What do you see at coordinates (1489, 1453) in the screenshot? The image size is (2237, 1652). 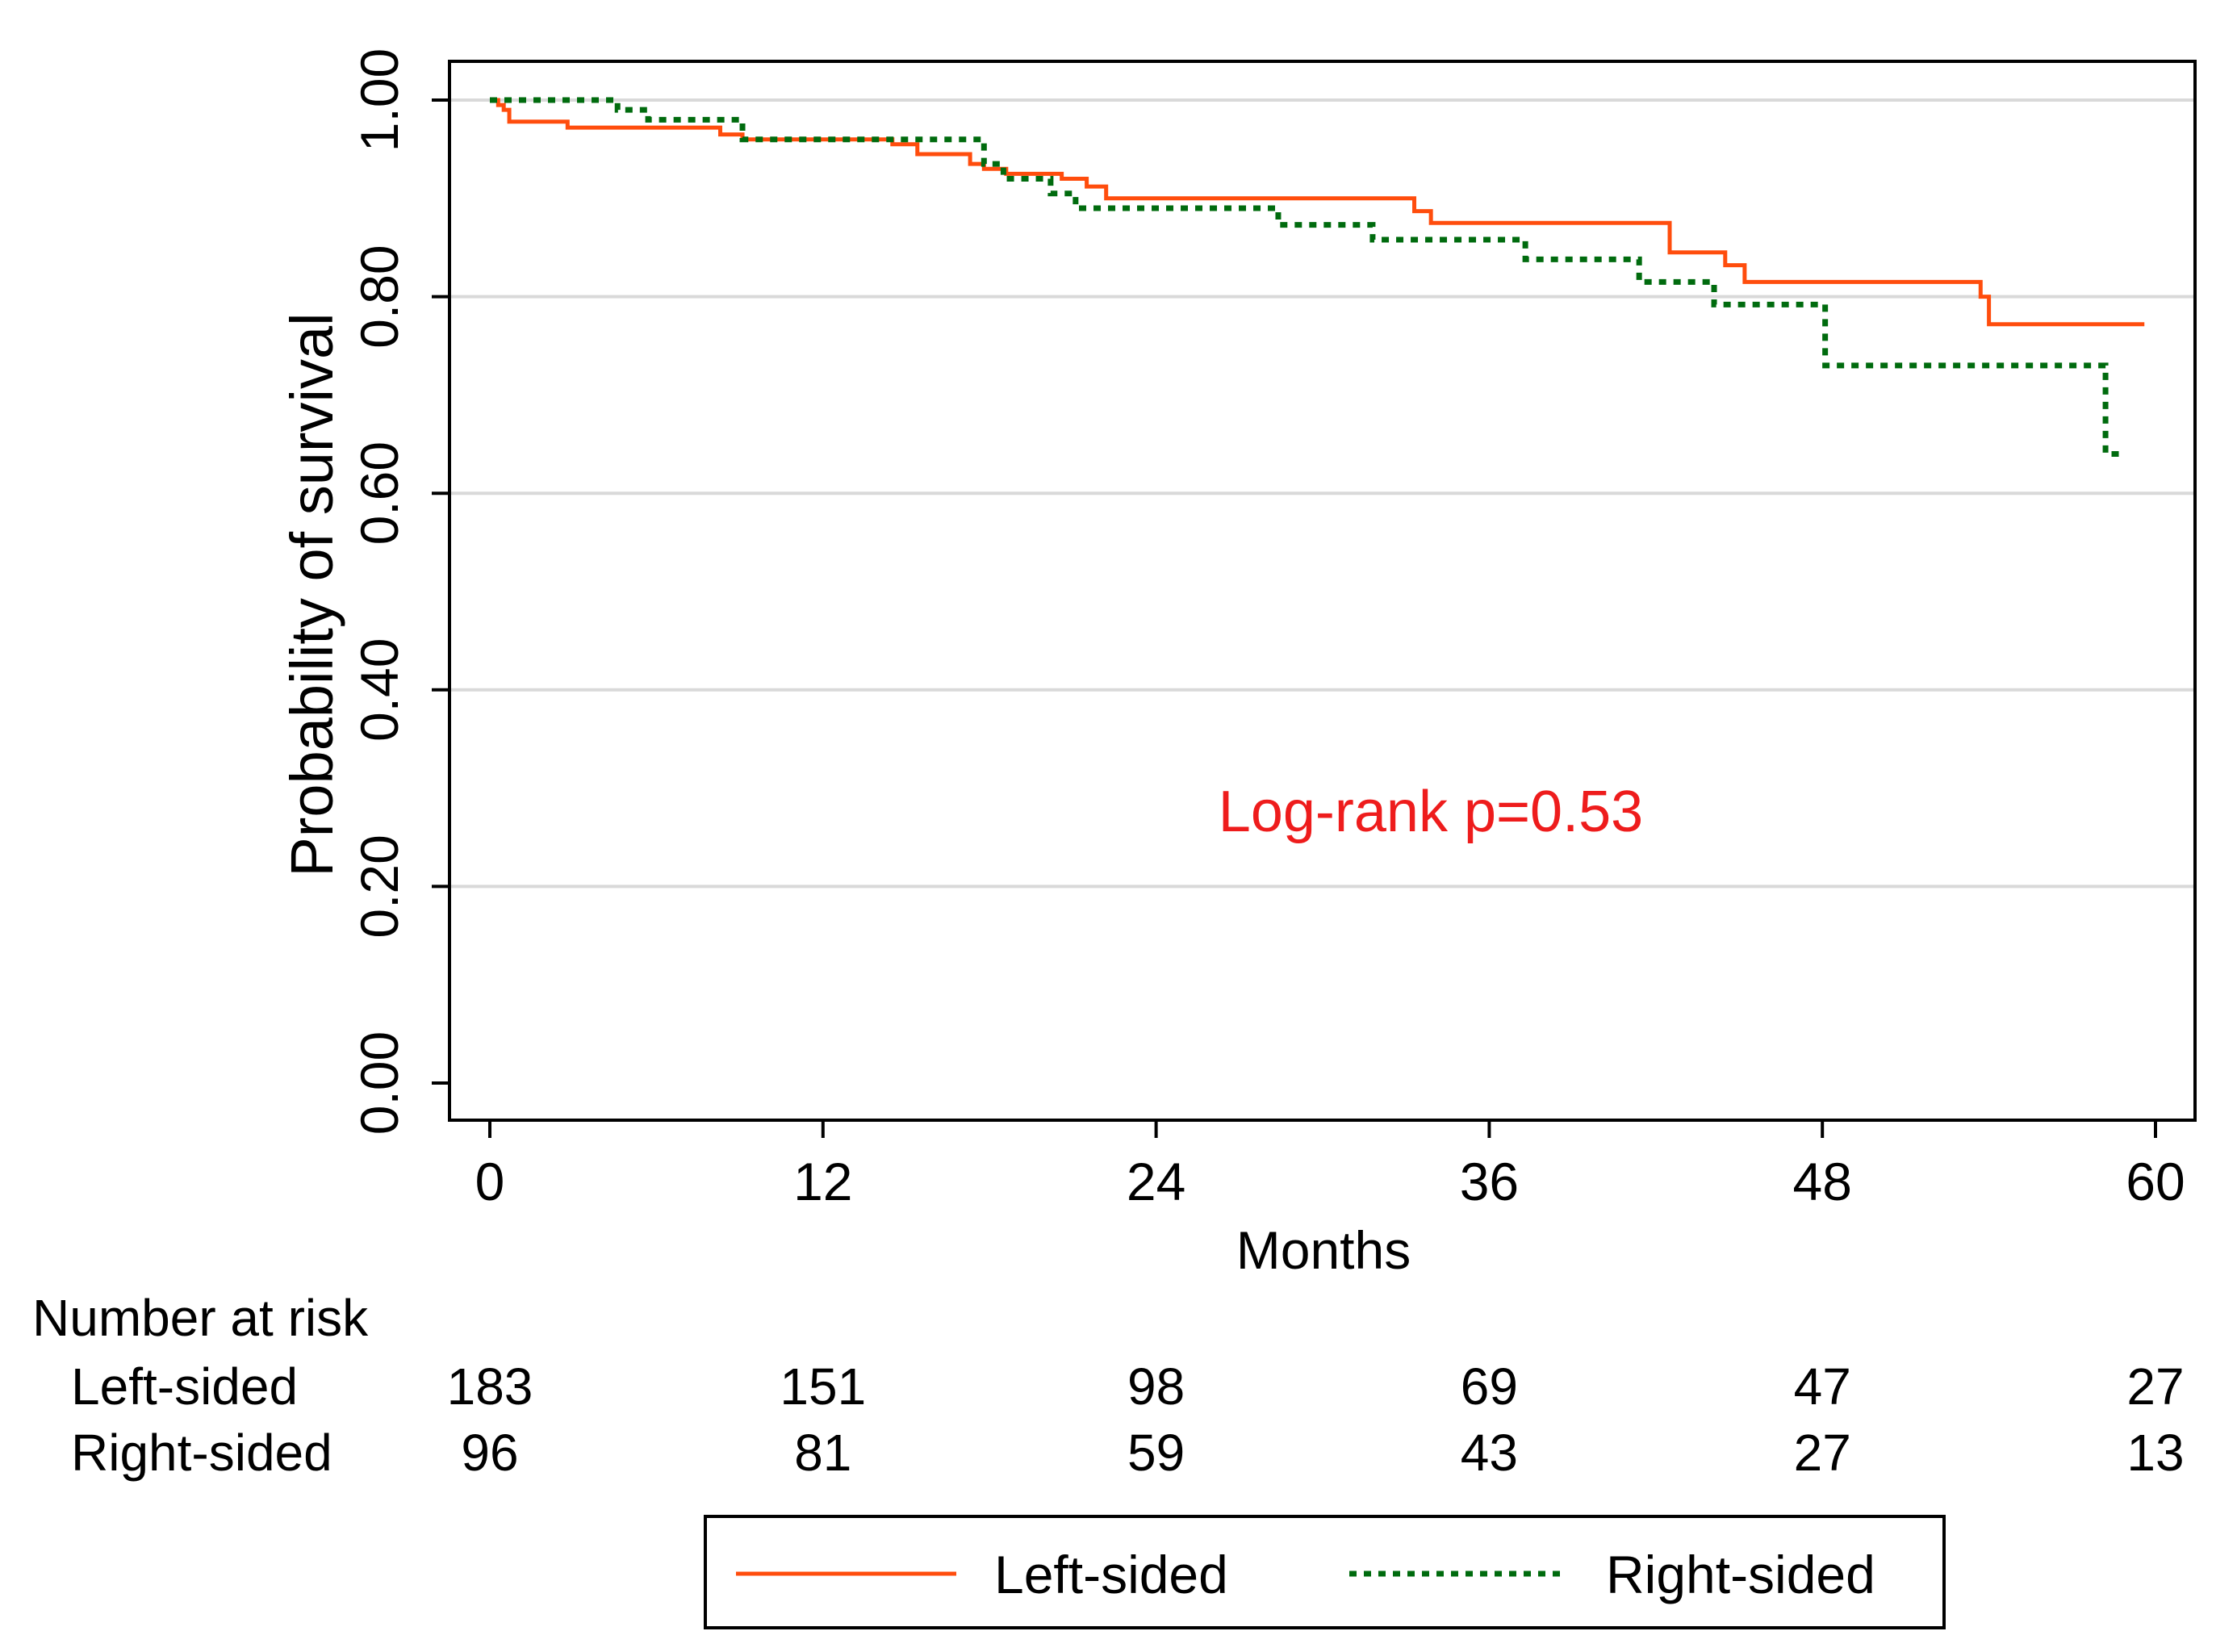 I see `risk-value-right-sided-36: 43` at bounding box center [1489, 1453].